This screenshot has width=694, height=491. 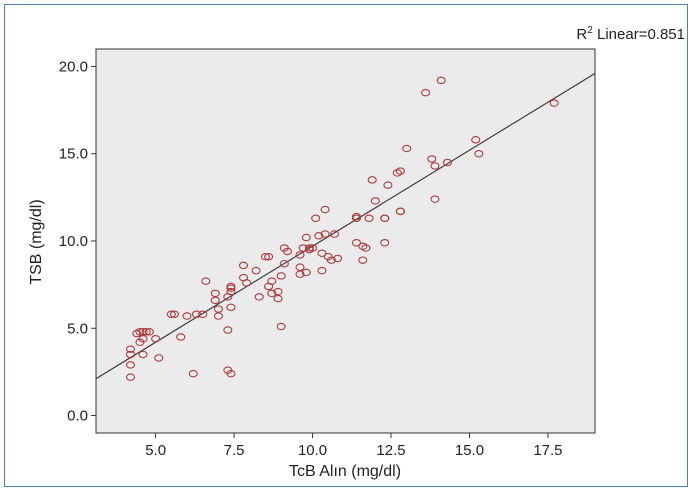 I want to click on y-tick-label: 20.0, so click(x=73, y=66).